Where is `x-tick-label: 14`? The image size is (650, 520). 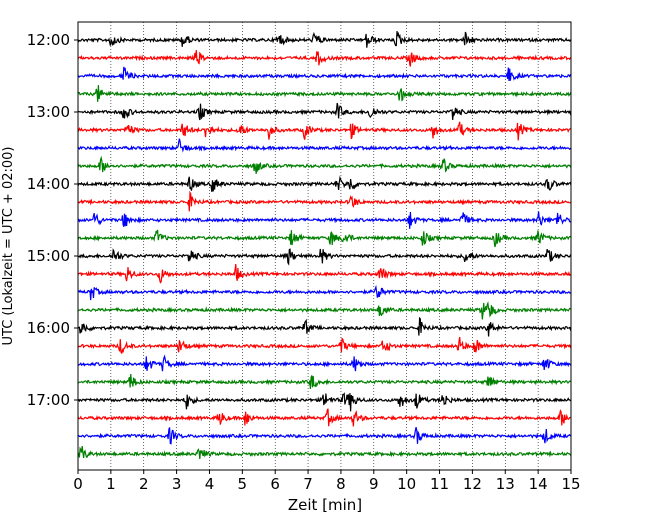
x-tick-label: 14 is located at coordinates (538, 484).